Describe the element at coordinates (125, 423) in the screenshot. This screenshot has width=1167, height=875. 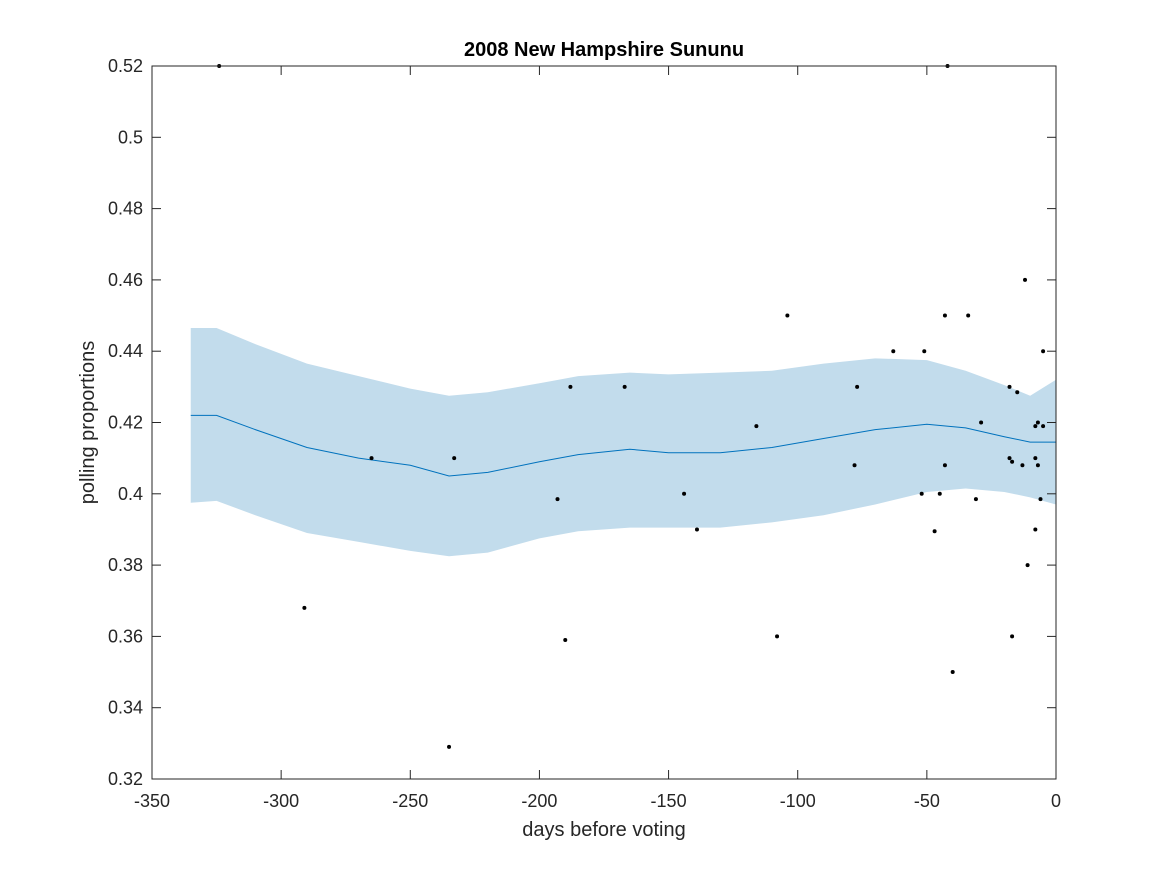
I see `y-tick-label: 0.42` at that location.